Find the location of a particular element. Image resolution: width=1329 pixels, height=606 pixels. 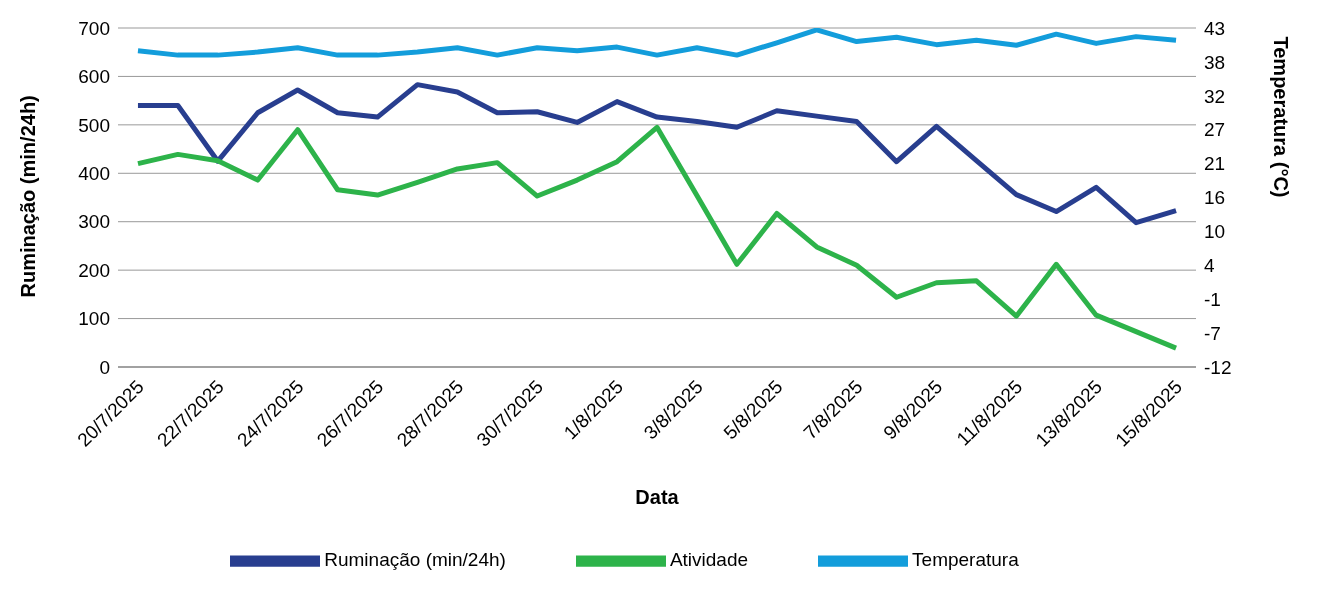

y-axis-title: Ruminação (min/24h) is located at coordinates (28, 196).